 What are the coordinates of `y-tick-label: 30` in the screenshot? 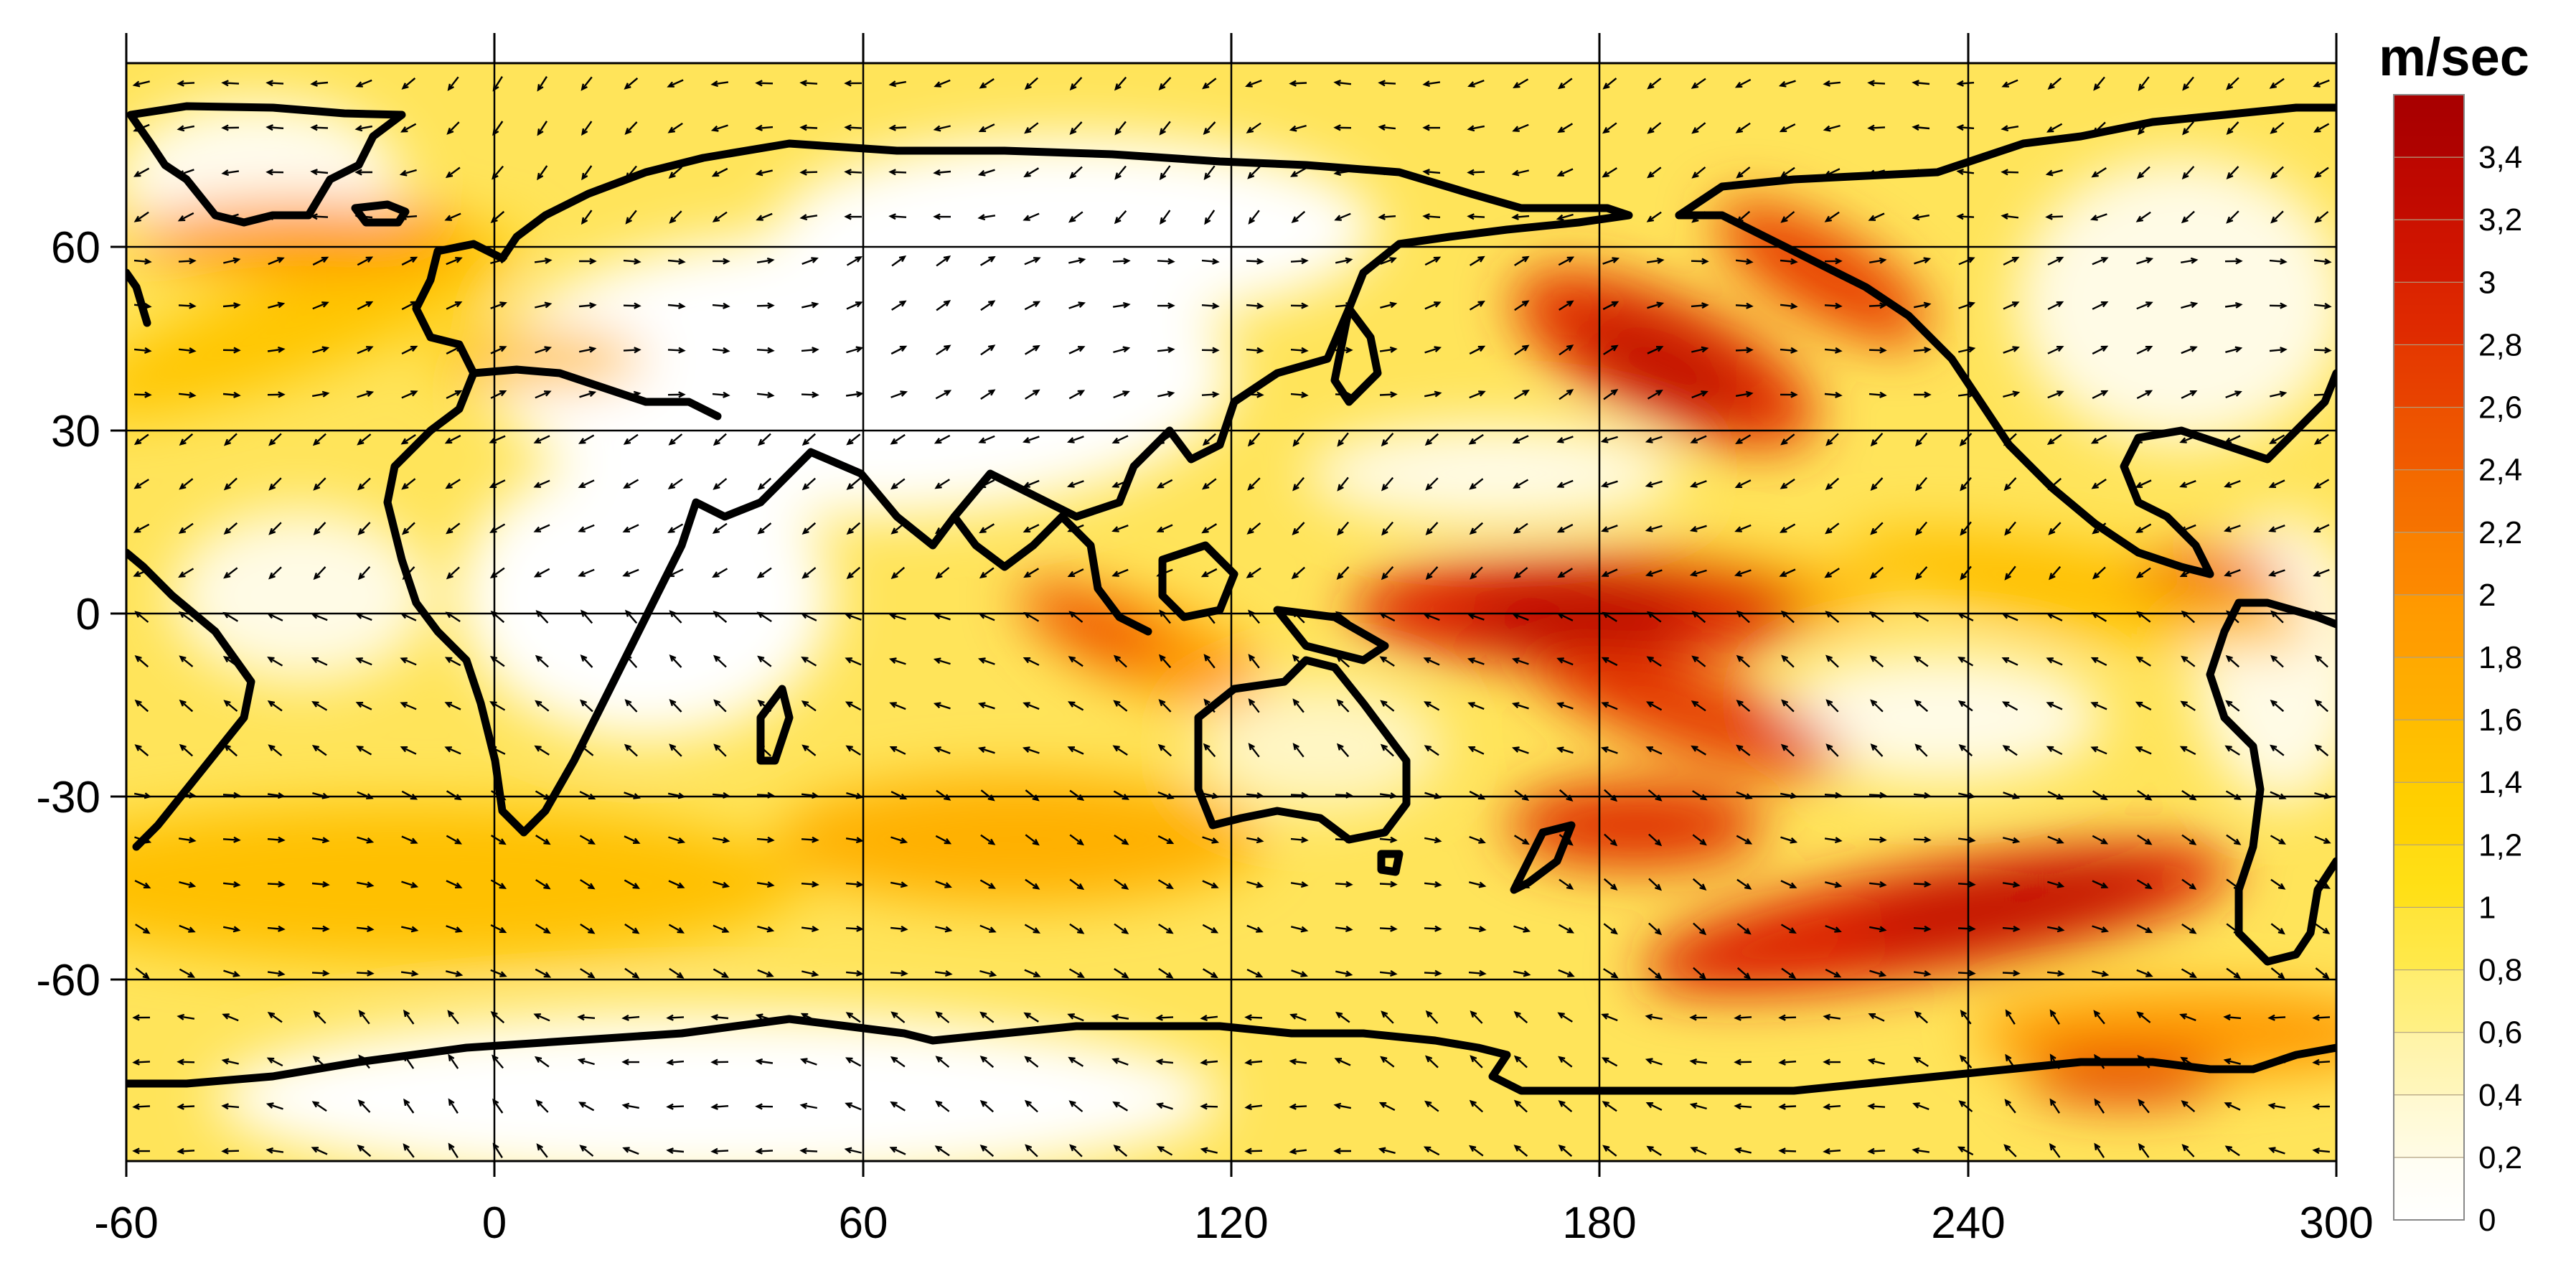 It's located at (75, 431).